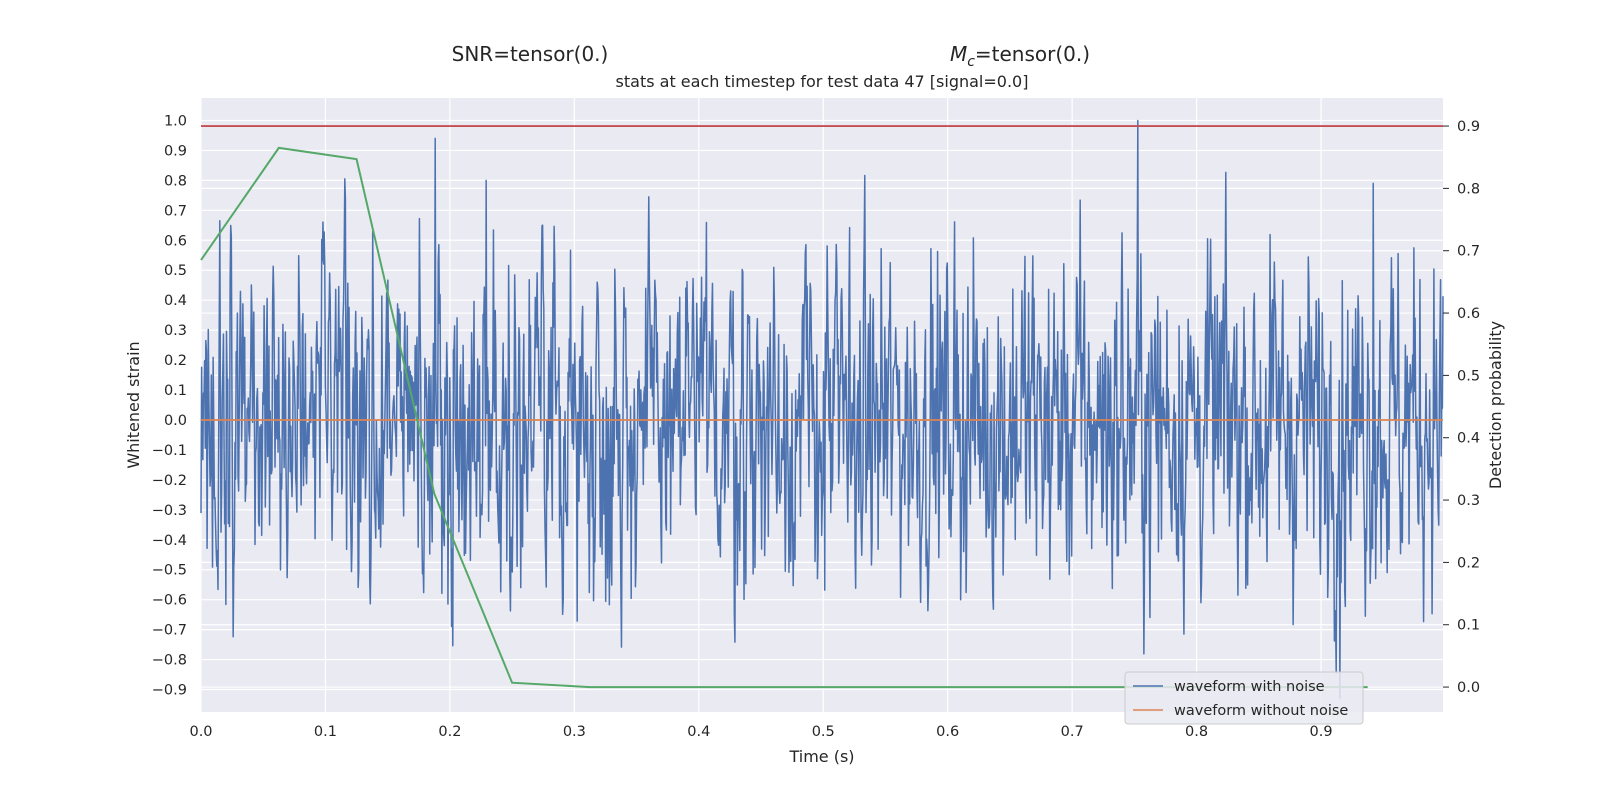 The width and height of the screenshot is (1600, 804). Describe the element at coordinates (175, 121) in the screenshot. I see `y-tick-label-left: 1.0` at that location.